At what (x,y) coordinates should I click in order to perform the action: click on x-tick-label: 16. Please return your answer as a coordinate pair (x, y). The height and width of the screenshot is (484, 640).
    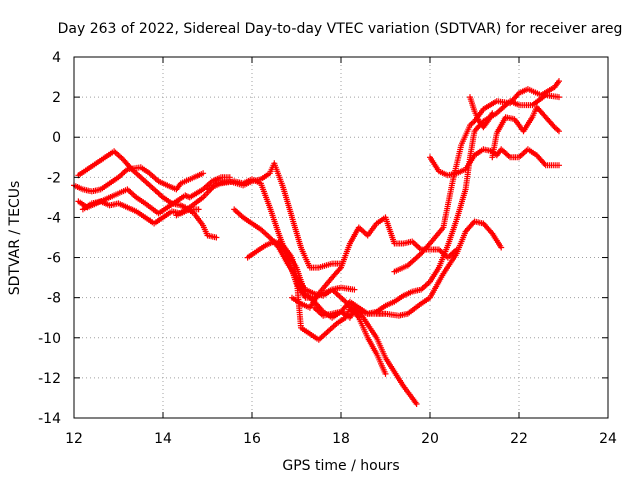
    Looking at the image, I should click on (252, 439).